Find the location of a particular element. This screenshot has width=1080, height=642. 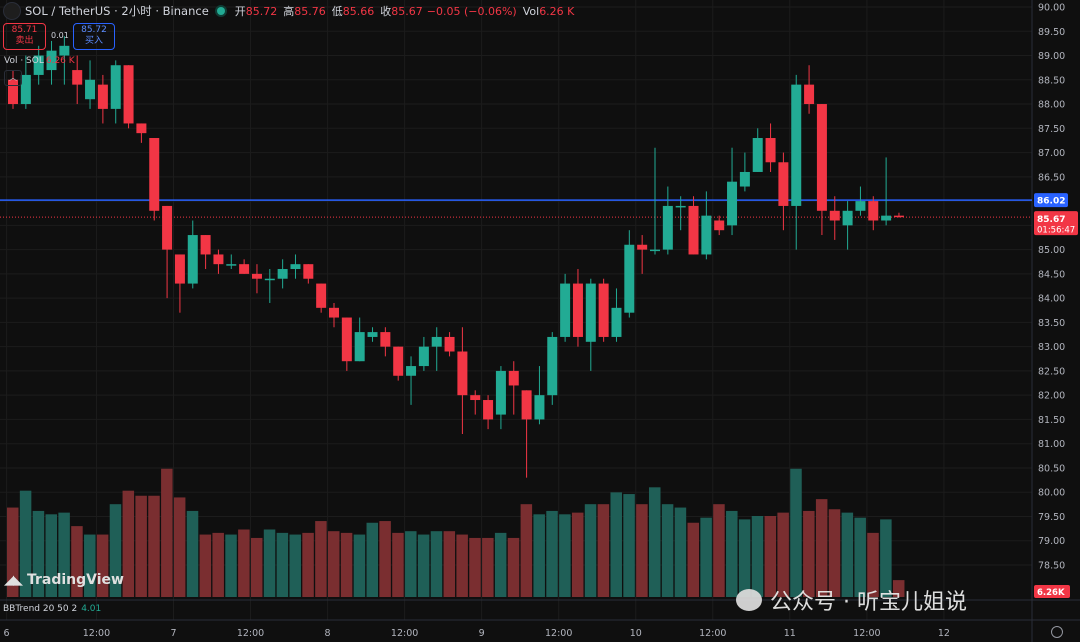

bbtrend-indicator: BBTrend 20 50 2 4.01 is located at coordinates (52, 609).